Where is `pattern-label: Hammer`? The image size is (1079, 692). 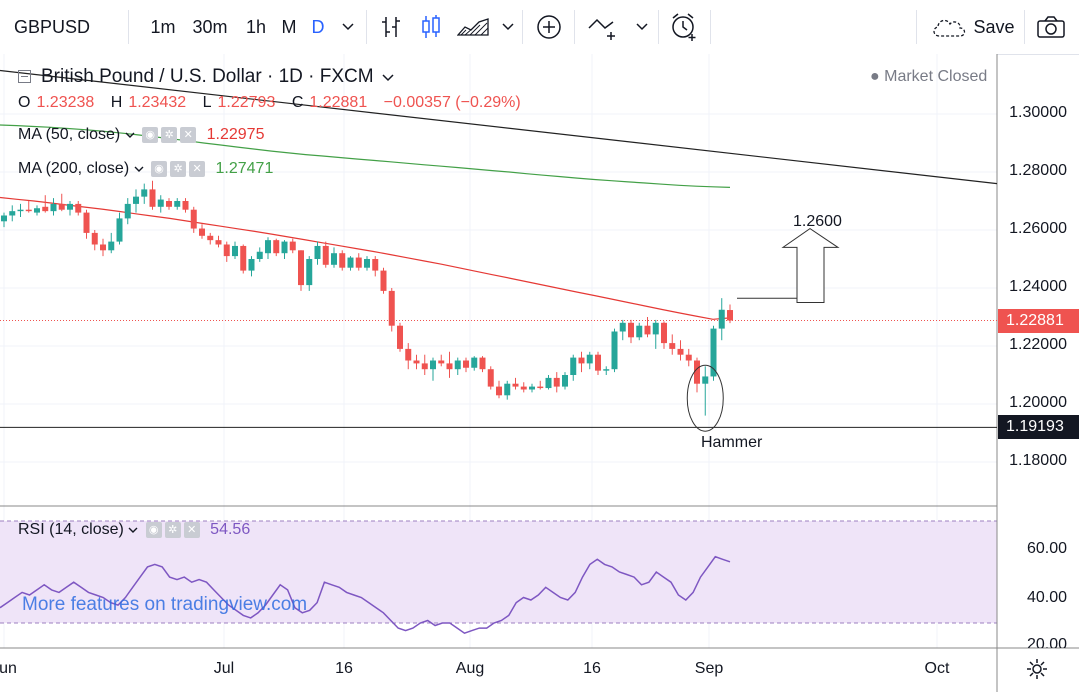 pattern-label: Hammer is located at coordinates (732, 442).